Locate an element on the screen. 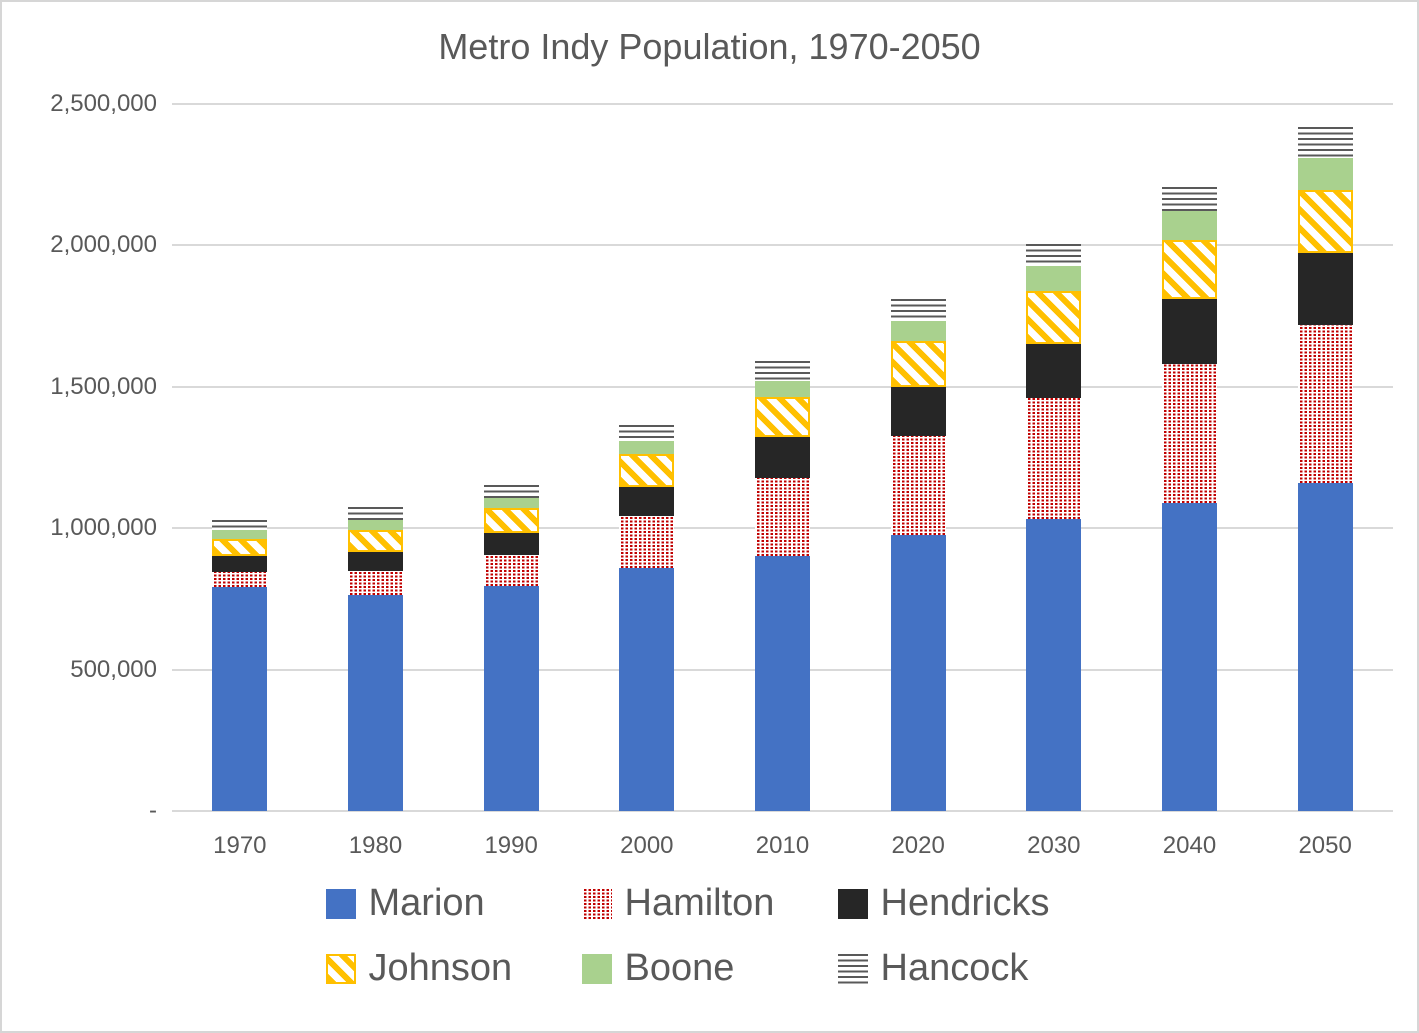  bar-segment-marion-2030 is located at coordinates (1054, 665).